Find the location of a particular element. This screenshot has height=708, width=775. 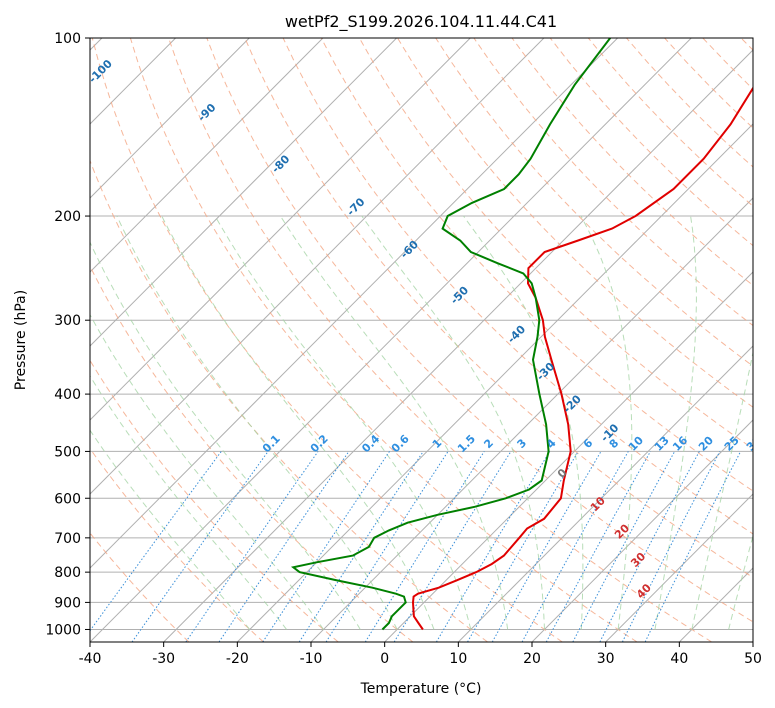

y-tick-label: 800 is located at coordinates (67, 573).